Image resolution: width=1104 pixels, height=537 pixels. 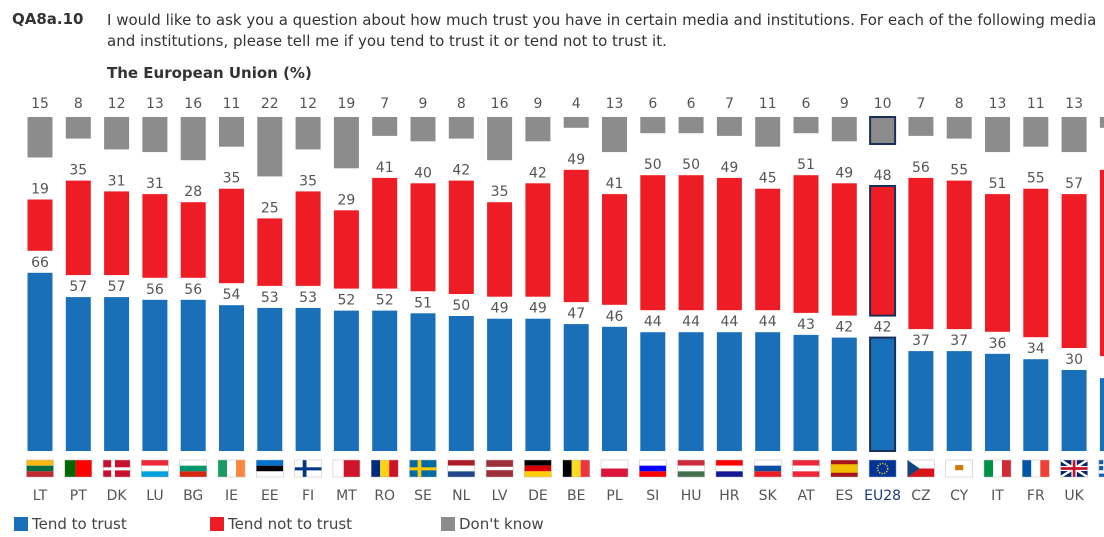 I want to click on label-not-trust-lu: 31, so click(x=155, y=184).